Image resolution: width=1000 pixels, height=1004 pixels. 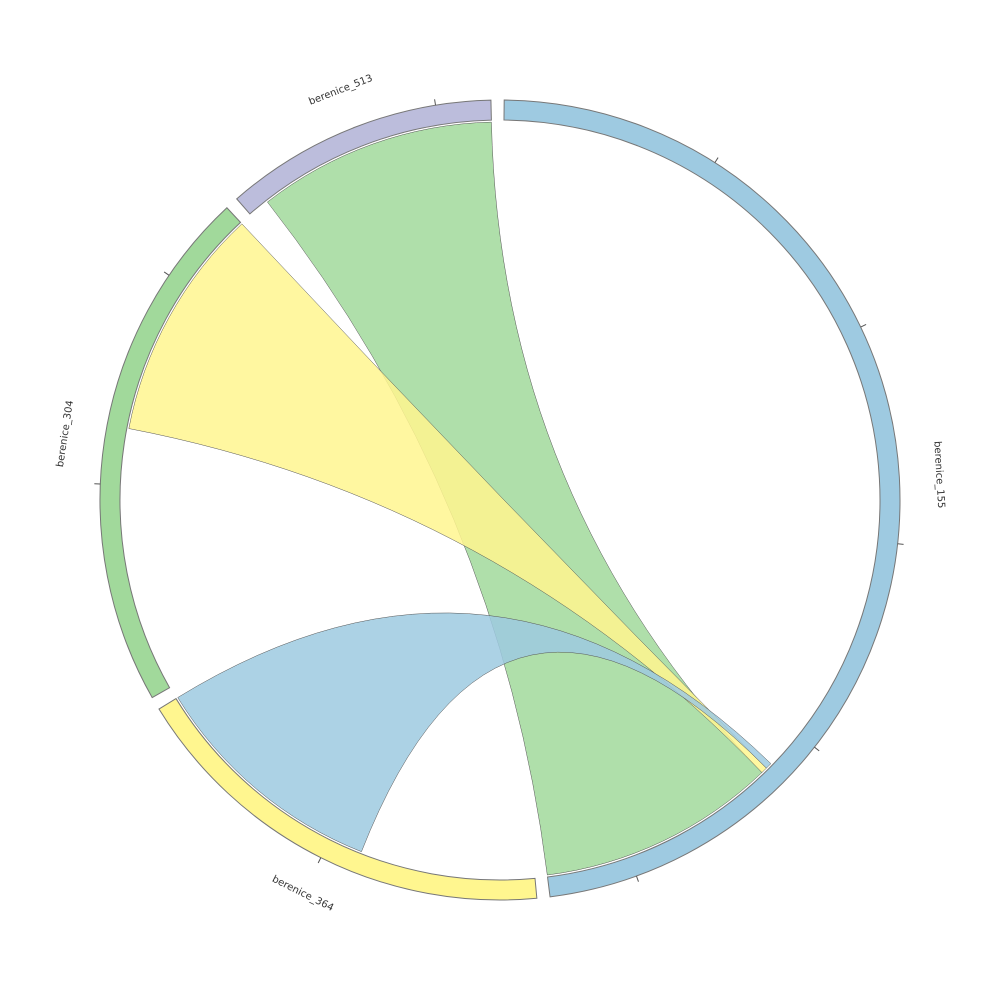 What do you see at coordinates (340, 90) in the screenshot?
I see `group-label: berenice_513` at bounding box center [340, 90].